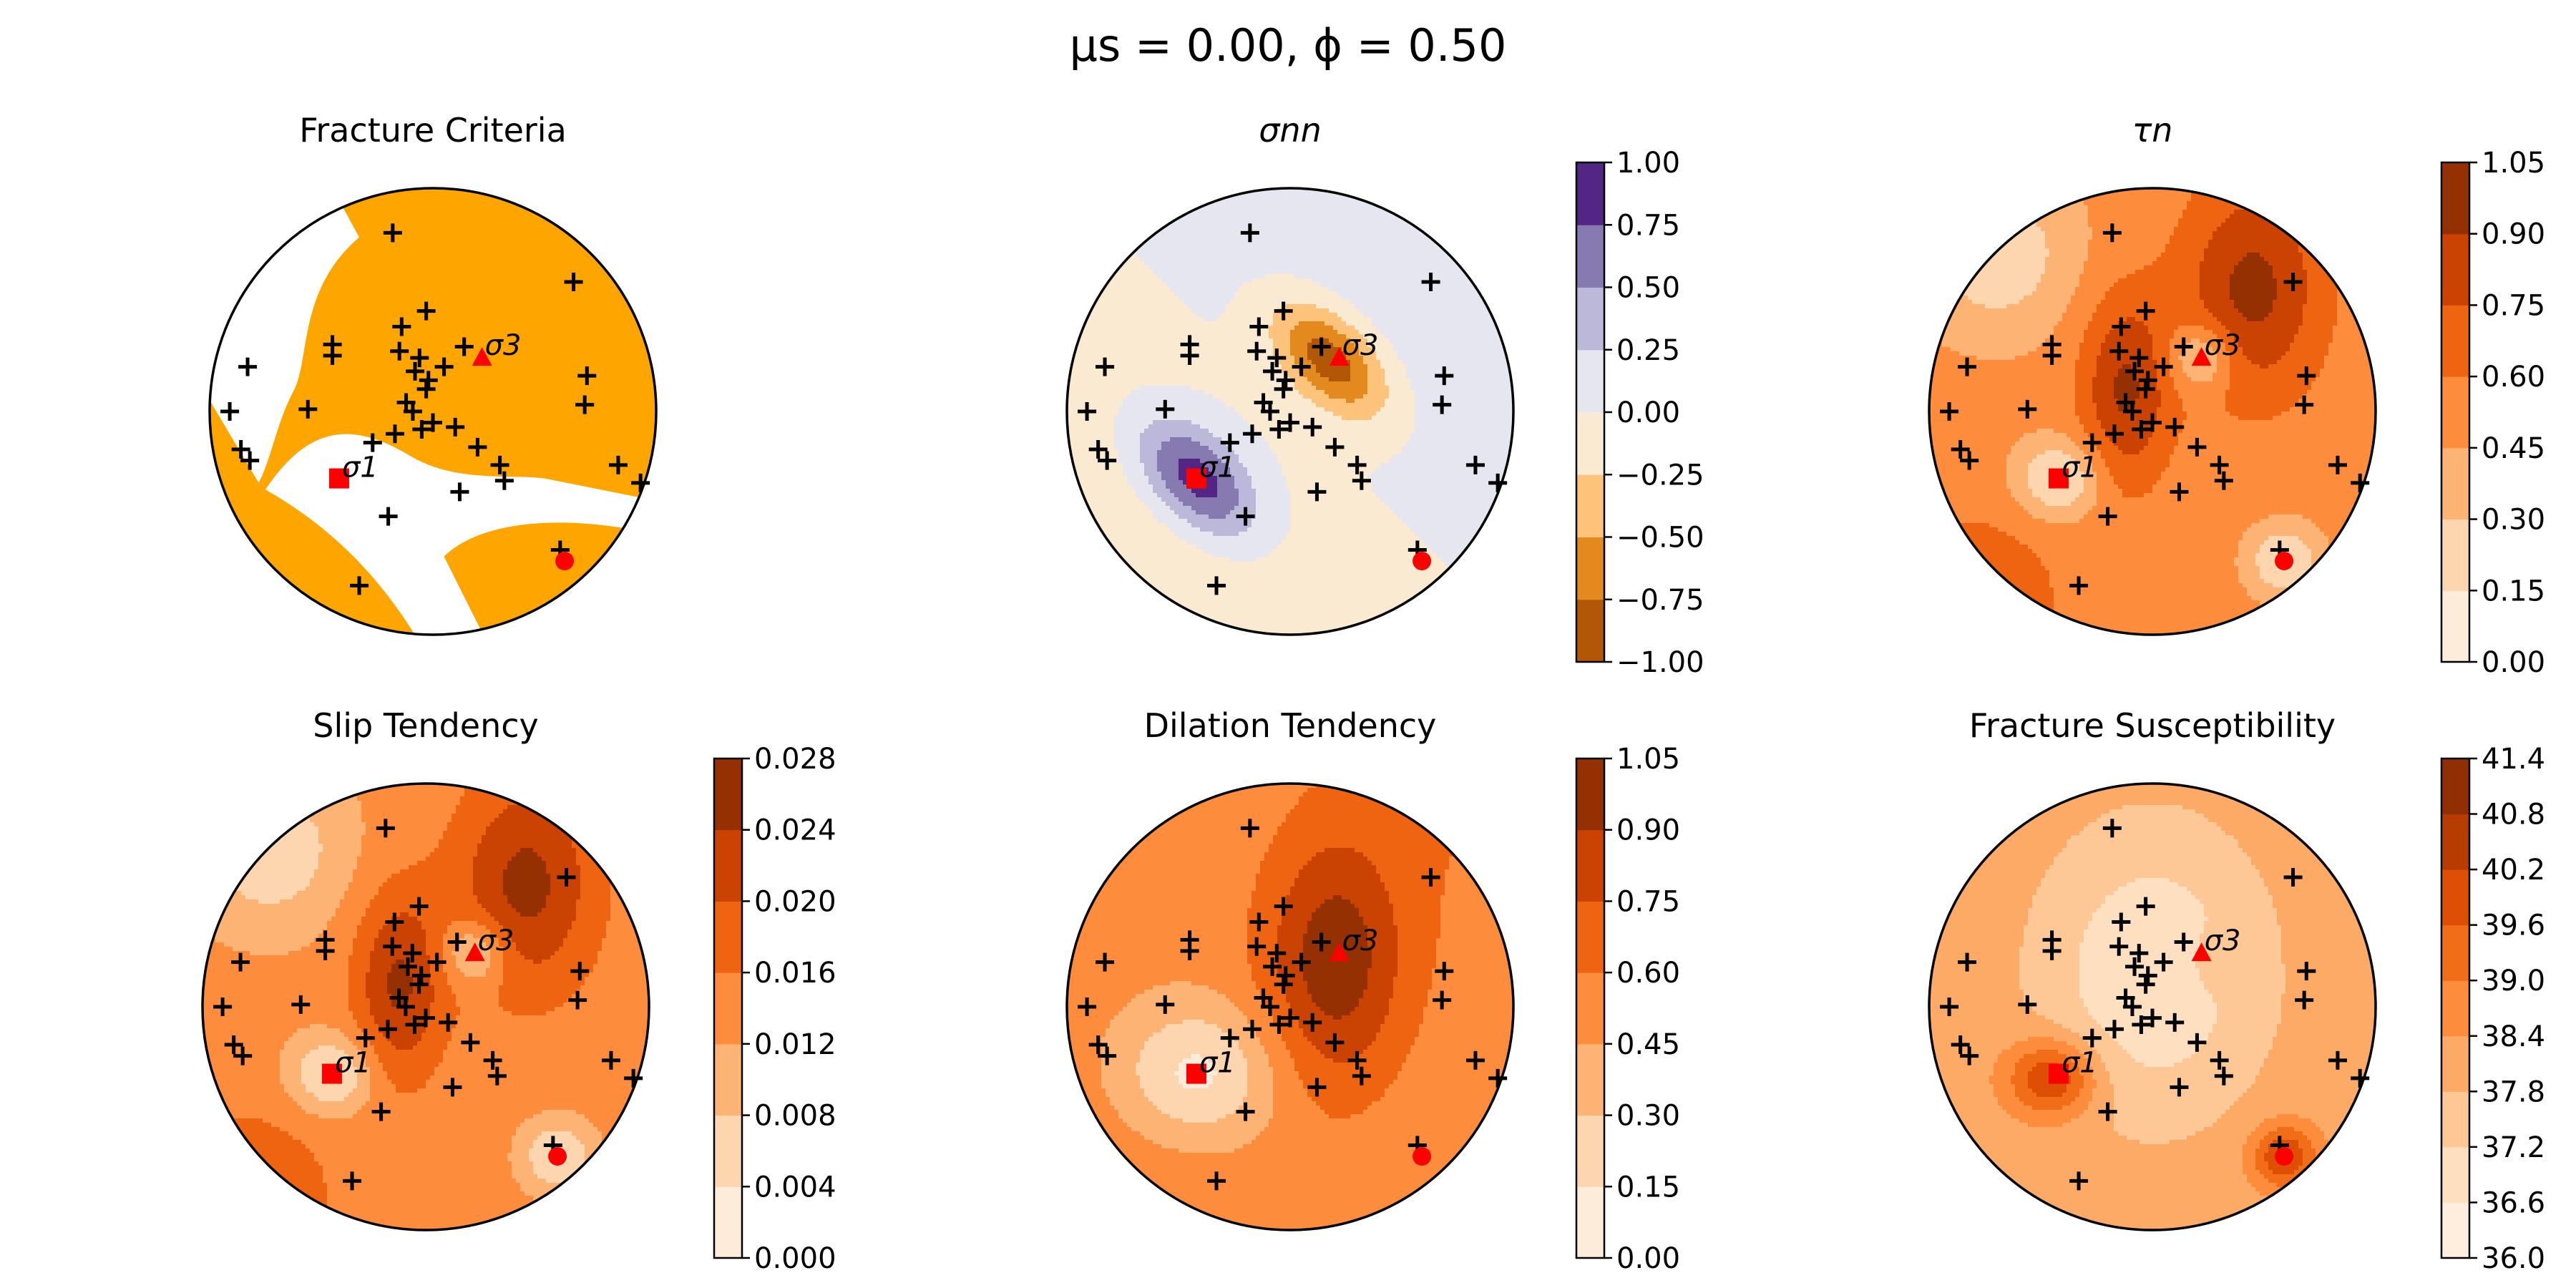 The image size is (2576, 1288). Describe the element at coordinates (1290, 725) in the screenshot. I see `panel-title-dilation-tendency: Dilation Tendency` at that location.